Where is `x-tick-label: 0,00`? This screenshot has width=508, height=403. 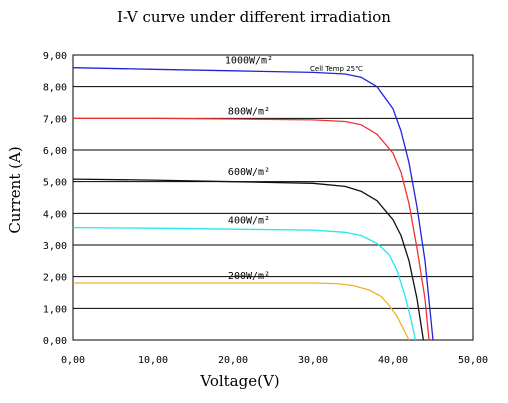 x-tick-label: 0,00 is located at coordinates (73, 360).